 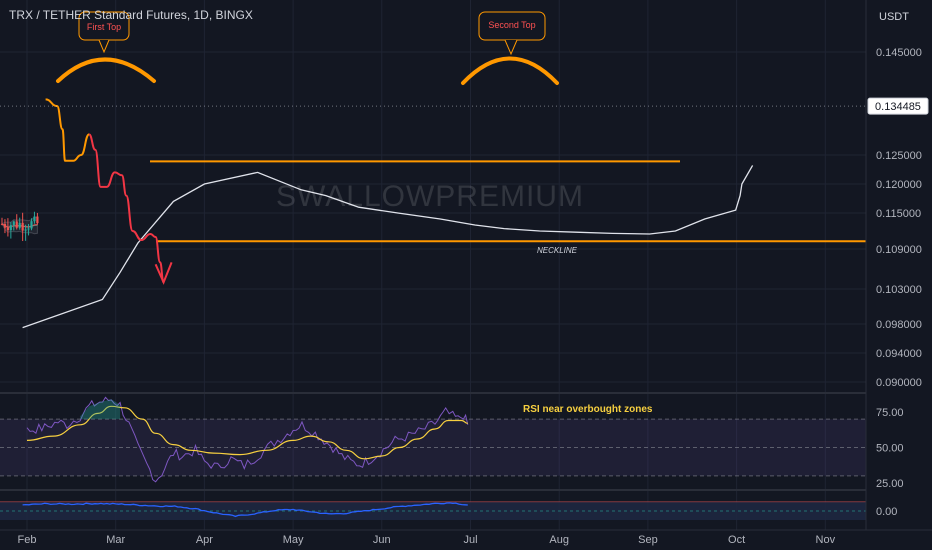 I want to click on oscillator-pane, so click(x=433, y=510).